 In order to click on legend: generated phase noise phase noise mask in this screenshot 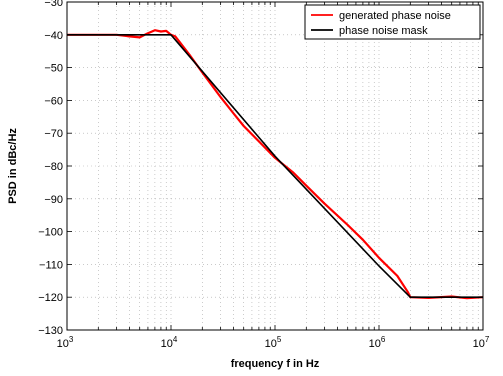, I will do `click(392, 22)`.